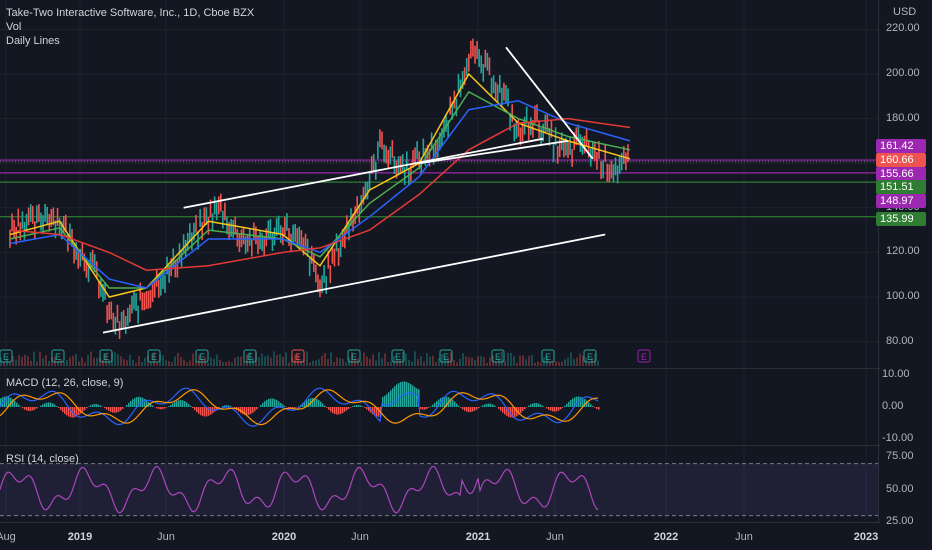  What do you see at coordinates (284, 537) in the screenshot?
I see `x-tick-label: 2020` at bounding box center [284, 537].